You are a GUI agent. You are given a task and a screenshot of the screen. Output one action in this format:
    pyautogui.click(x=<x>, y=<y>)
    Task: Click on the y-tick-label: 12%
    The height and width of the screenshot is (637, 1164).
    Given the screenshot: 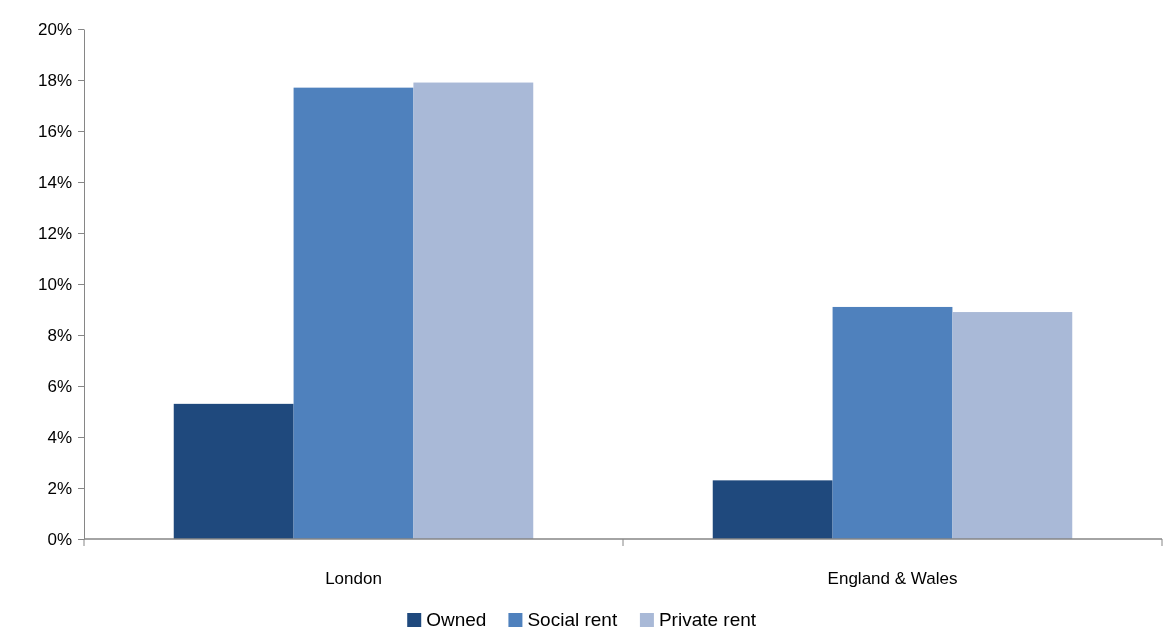 What is the action you would take?
    pyautogui.click(x=54, y=233)
    